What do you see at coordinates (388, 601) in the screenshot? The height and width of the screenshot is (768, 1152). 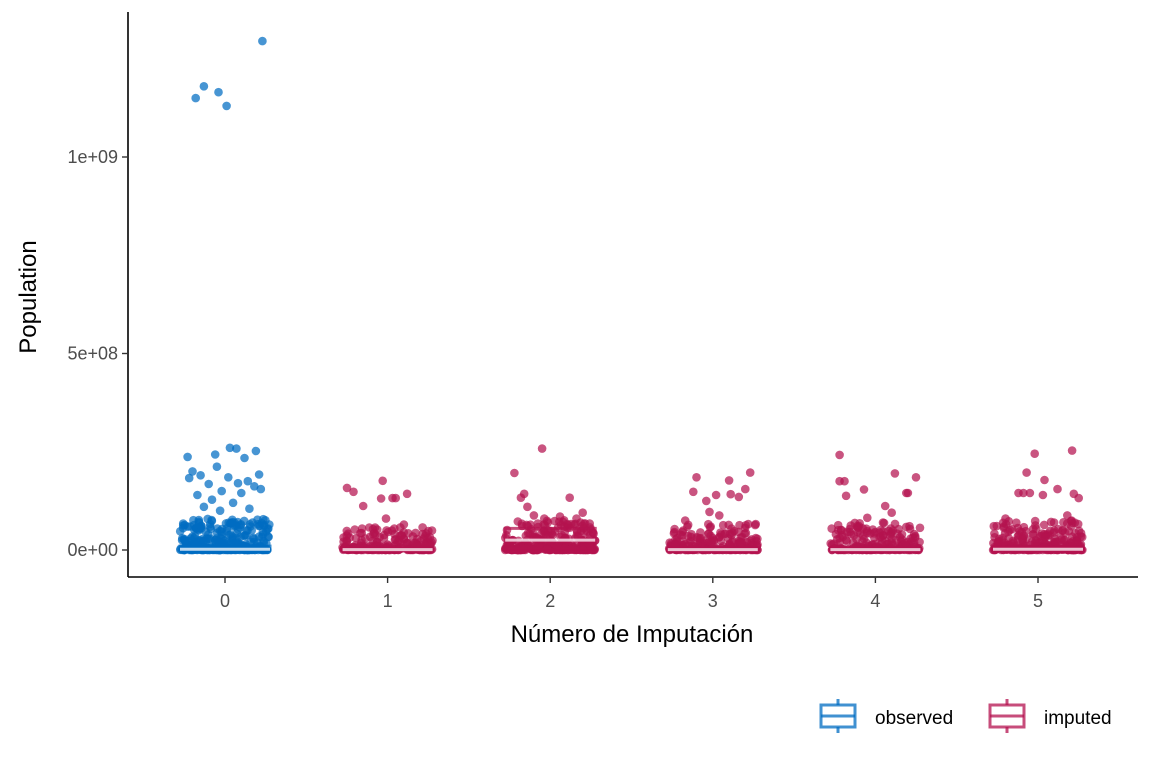 I see `x-tick-label: 1` at bounding box center [388, 601].